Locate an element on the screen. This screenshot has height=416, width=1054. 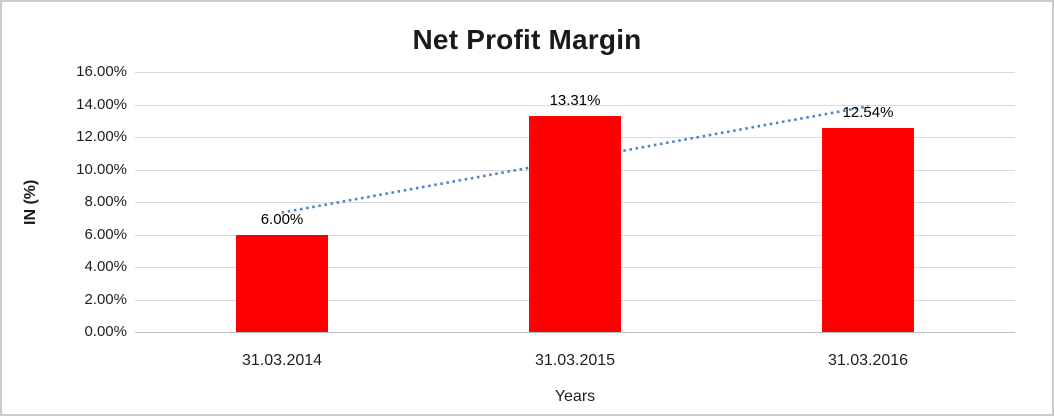
bar-value-label: 13.31% is located at coordinates (575, 100).